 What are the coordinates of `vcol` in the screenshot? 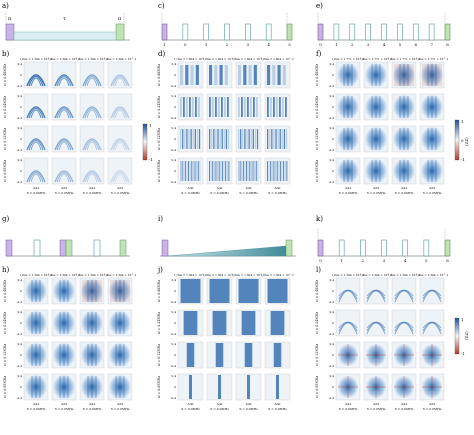 It's located at (277, 291).